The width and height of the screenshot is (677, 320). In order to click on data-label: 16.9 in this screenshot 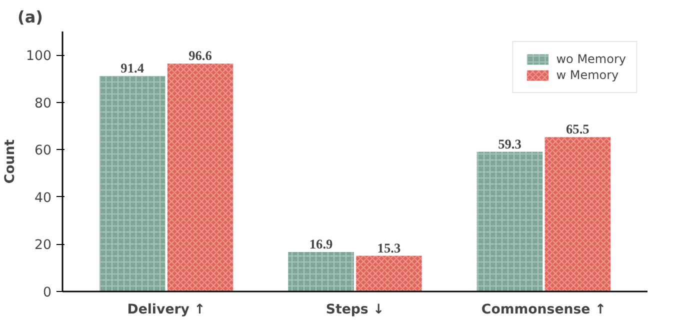, I will do `click(321, 244)`.